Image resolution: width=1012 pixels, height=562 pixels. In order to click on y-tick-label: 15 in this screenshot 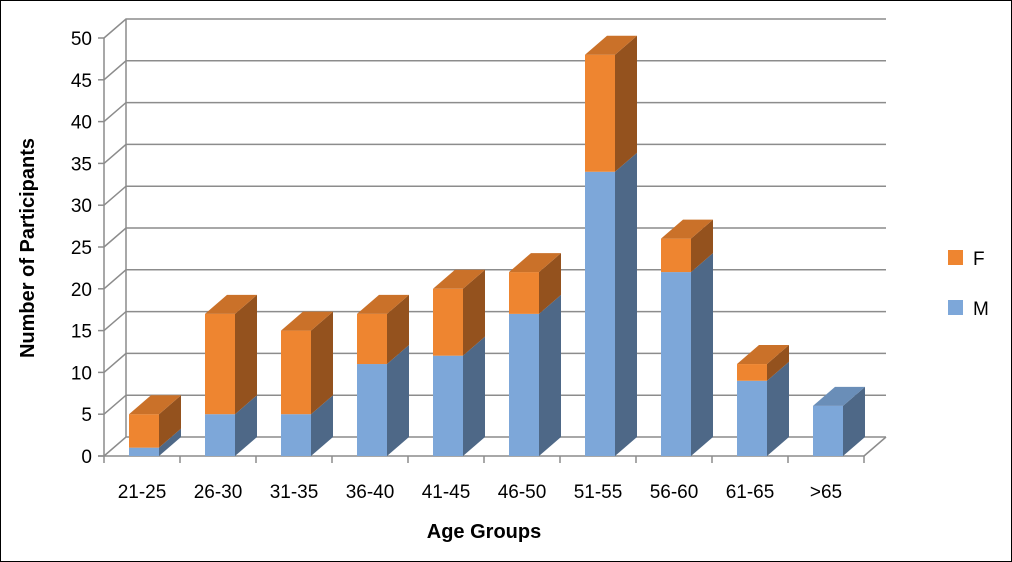, I will do `click(81, 332)`.